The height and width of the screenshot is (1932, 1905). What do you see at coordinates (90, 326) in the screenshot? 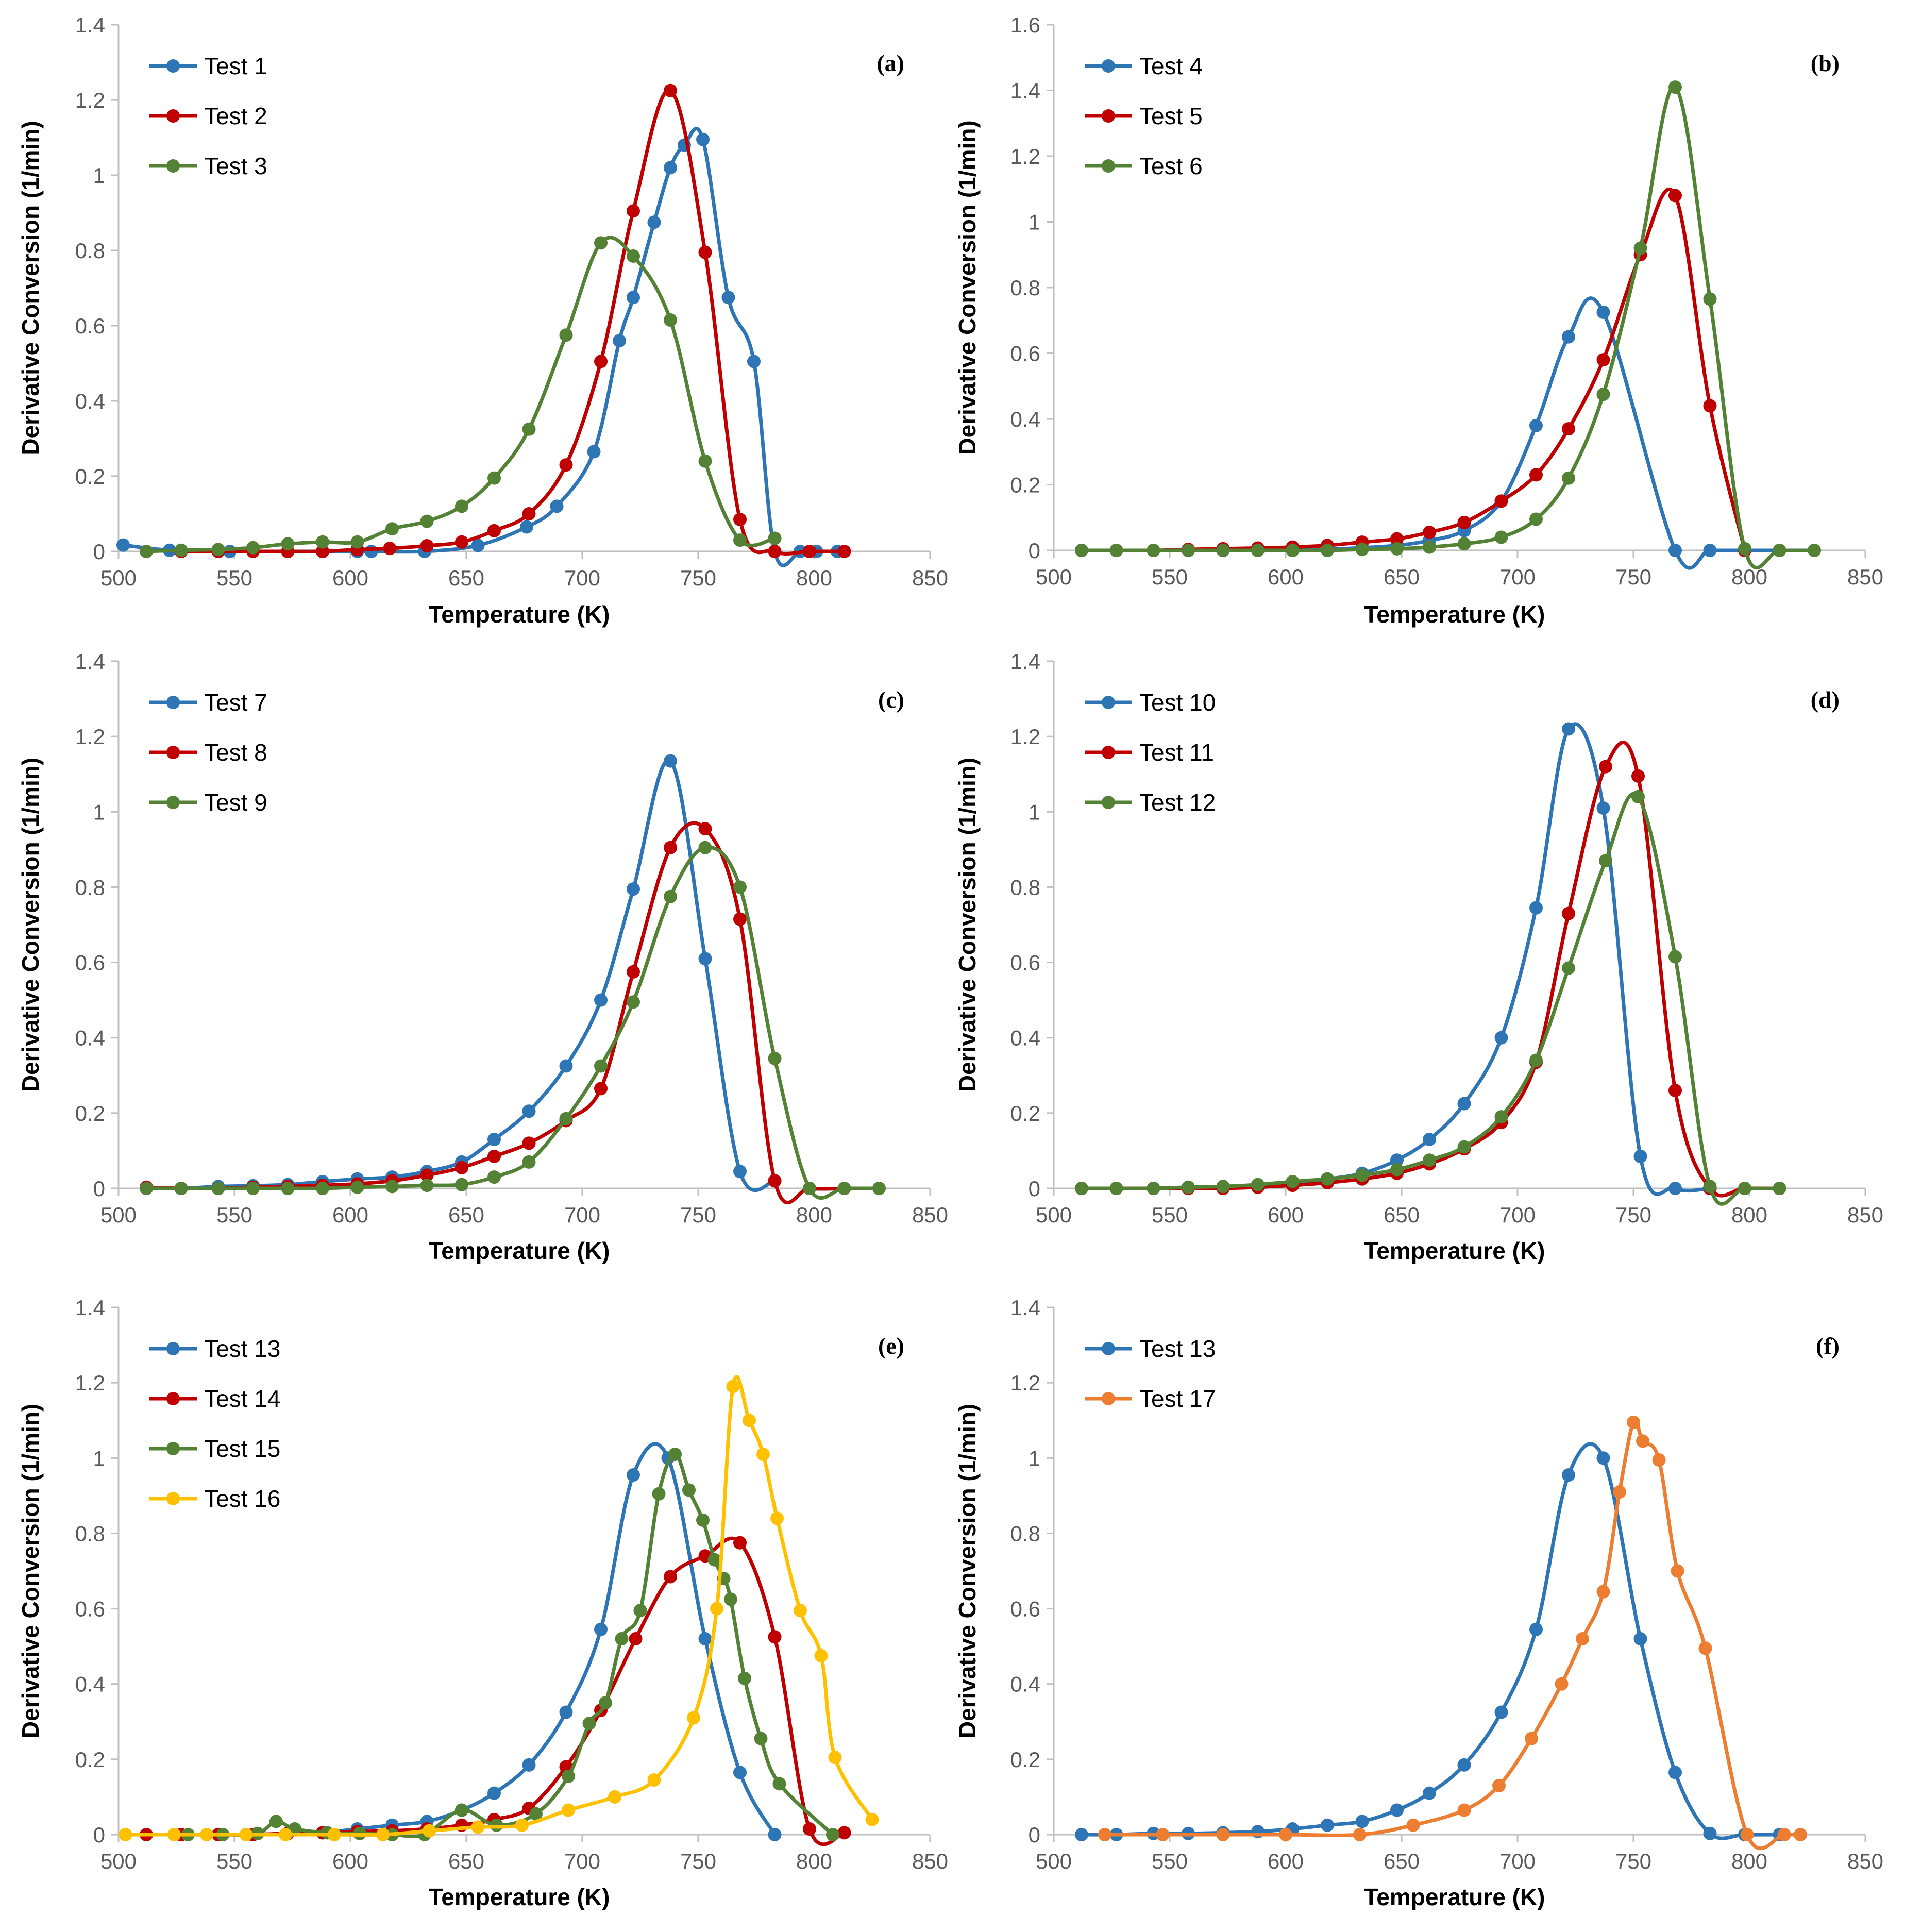
I see `y-tick-label: 0.6` at bounding box center [90, 326].